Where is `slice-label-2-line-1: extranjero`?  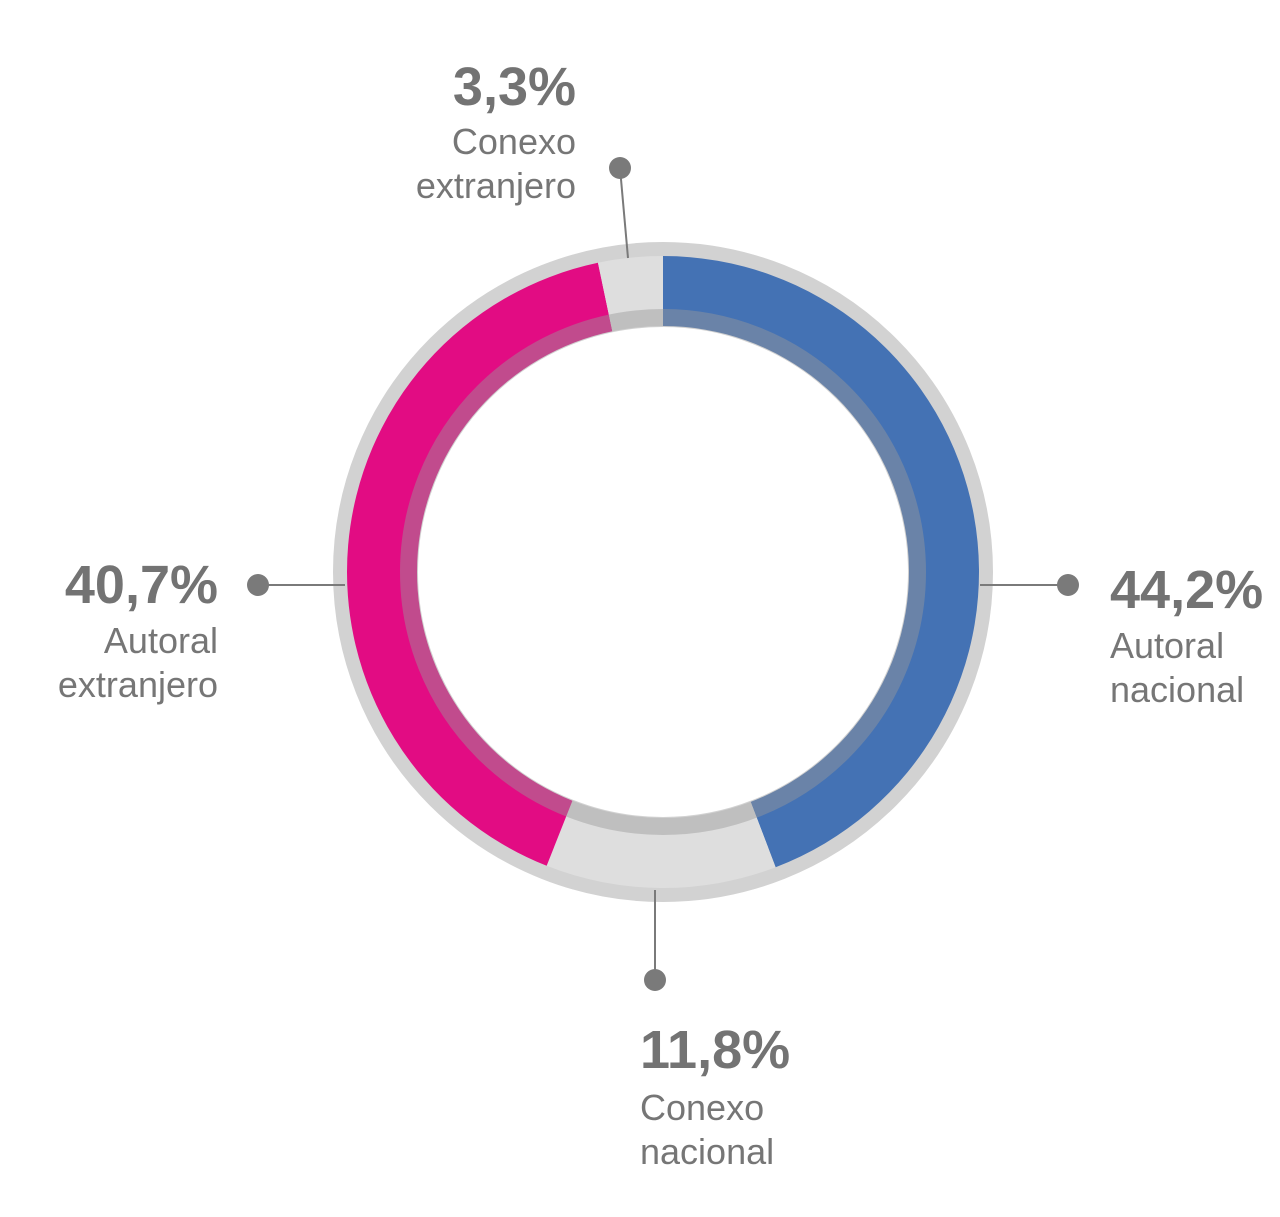
slice-label-2-line-1: extranjero is located at coordinates (138, 684).